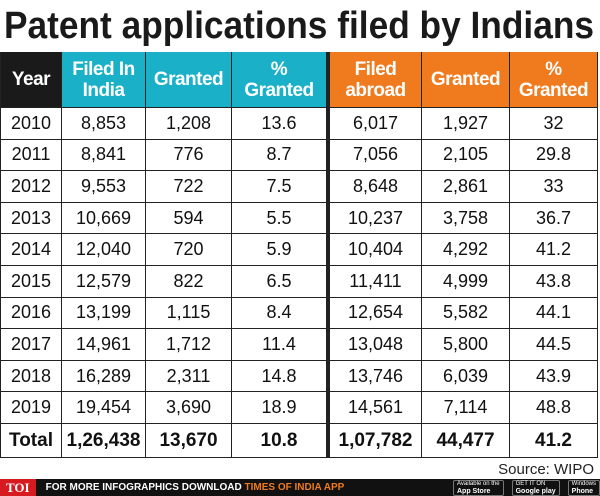 This screenshot has width=600, height=496. I want to click on total-cell: 1,26,438, so click(104, 441).